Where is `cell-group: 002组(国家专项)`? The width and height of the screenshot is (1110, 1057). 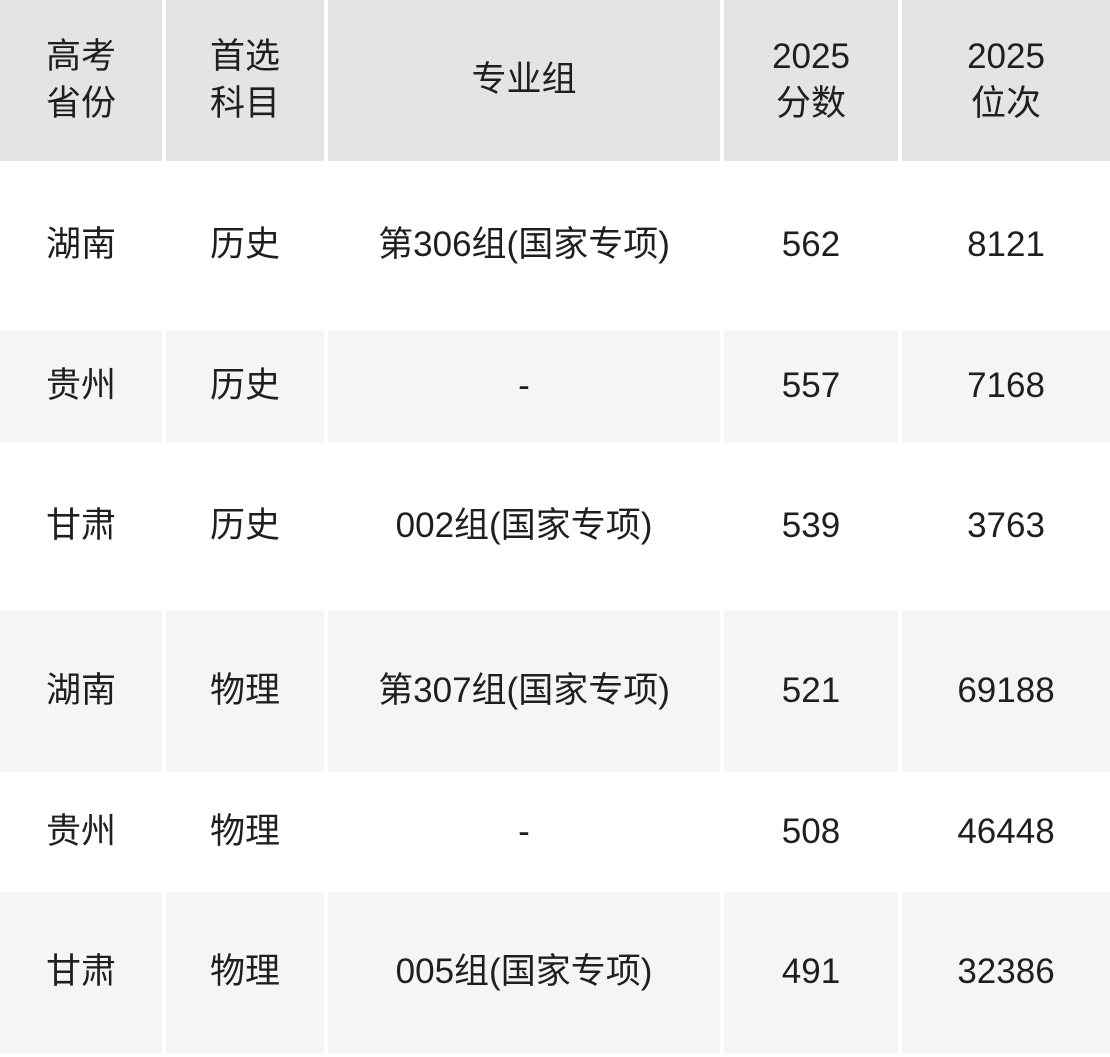 cell-group: 002组(国家专项) is located at coordinates (526, 528).